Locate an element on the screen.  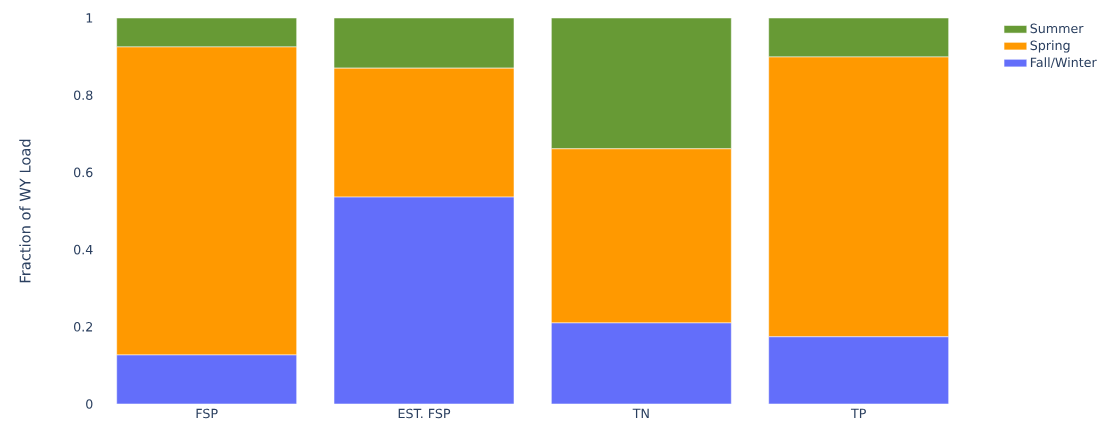
y-axis-title: Fraction of WY Load is located at coordinates (25, 211).